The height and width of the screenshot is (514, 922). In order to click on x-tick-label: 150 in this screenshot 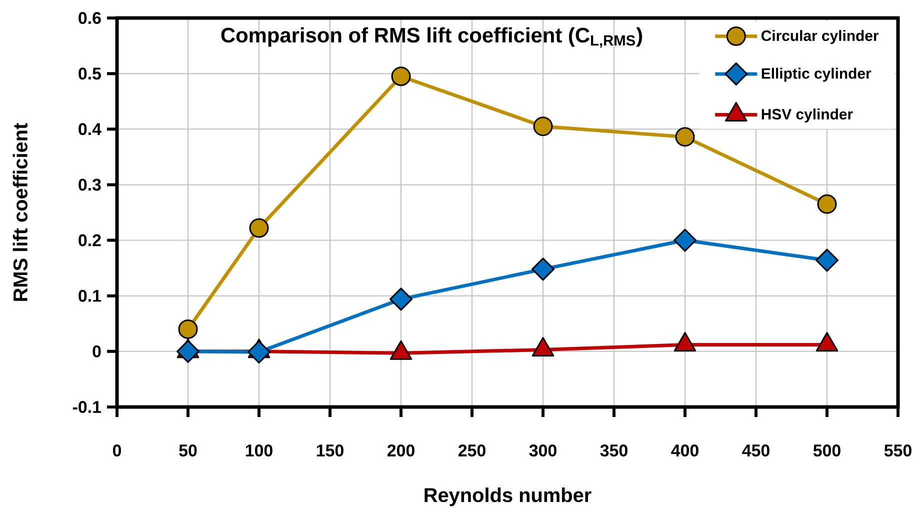, I will do `click(330, 450)`.